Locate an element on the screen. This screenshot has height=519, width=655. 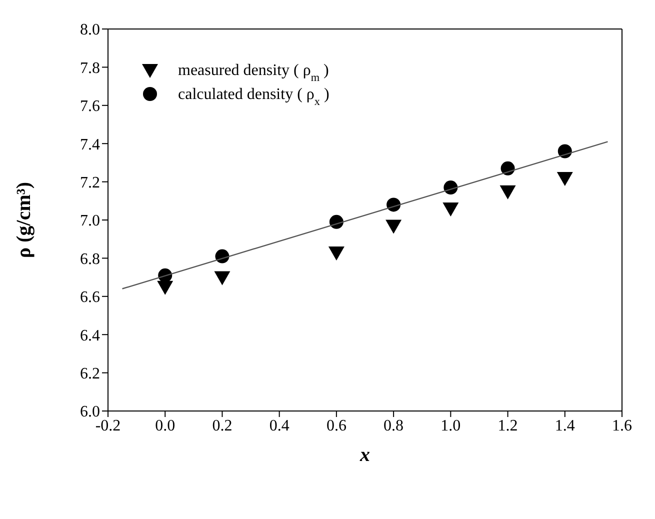
x-tick-label: 1.2 is located at coordinates (508, 425).